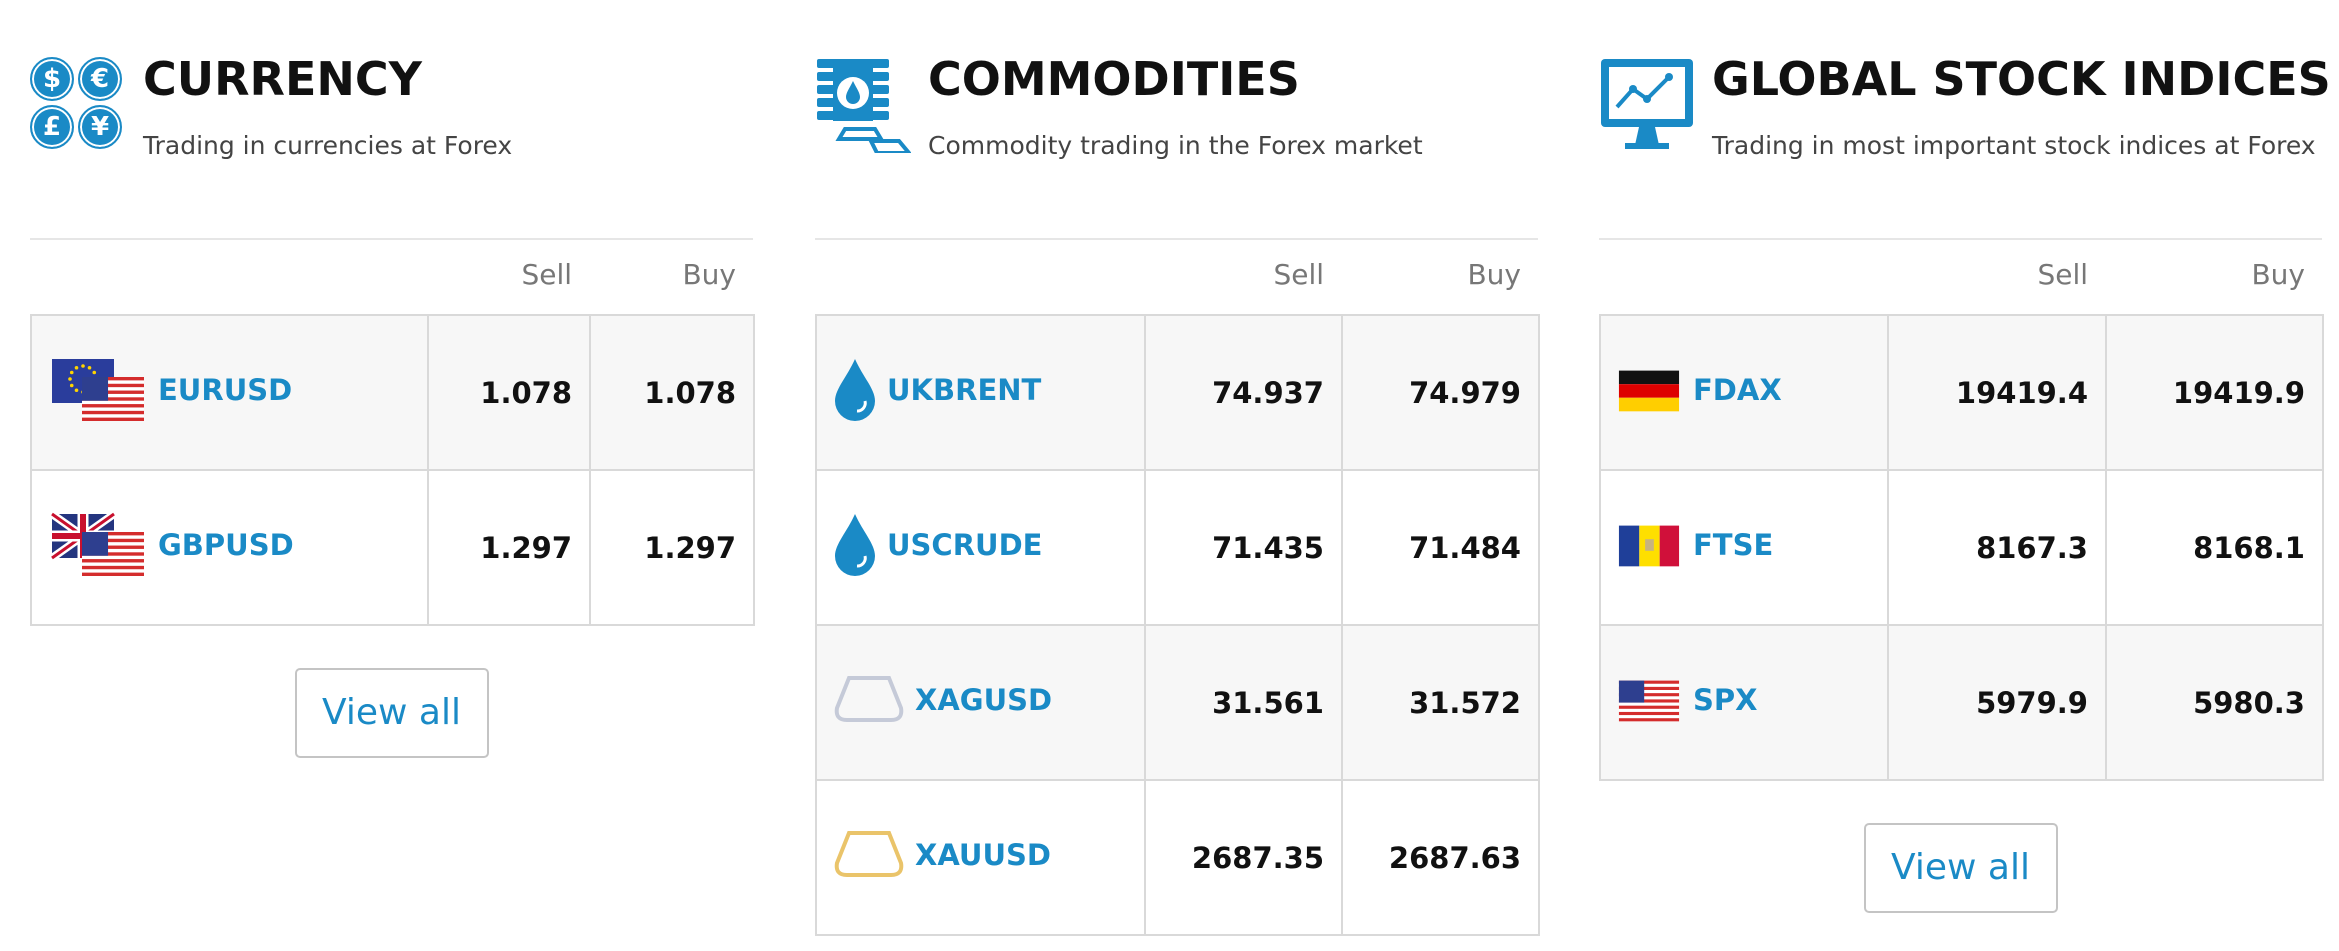 The height and width of the screenshot is (951, 2339). What do you see at coordinates (1243, 857) in the screenshot?
I see `sell-price: 2687.35` at bounding box center [1243, 857].